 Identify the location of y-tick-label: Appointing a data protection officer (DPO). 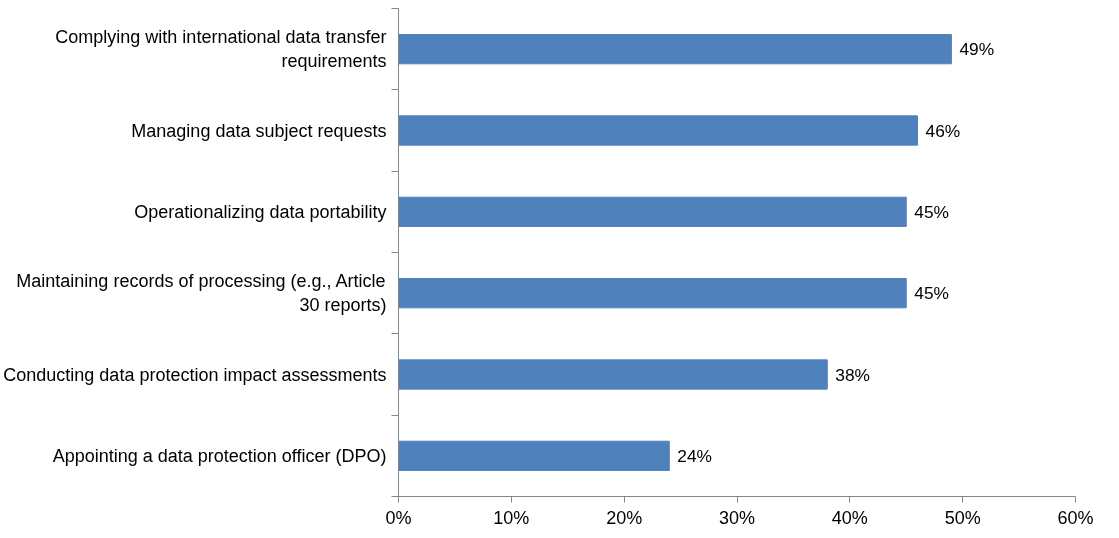
(219, 455).